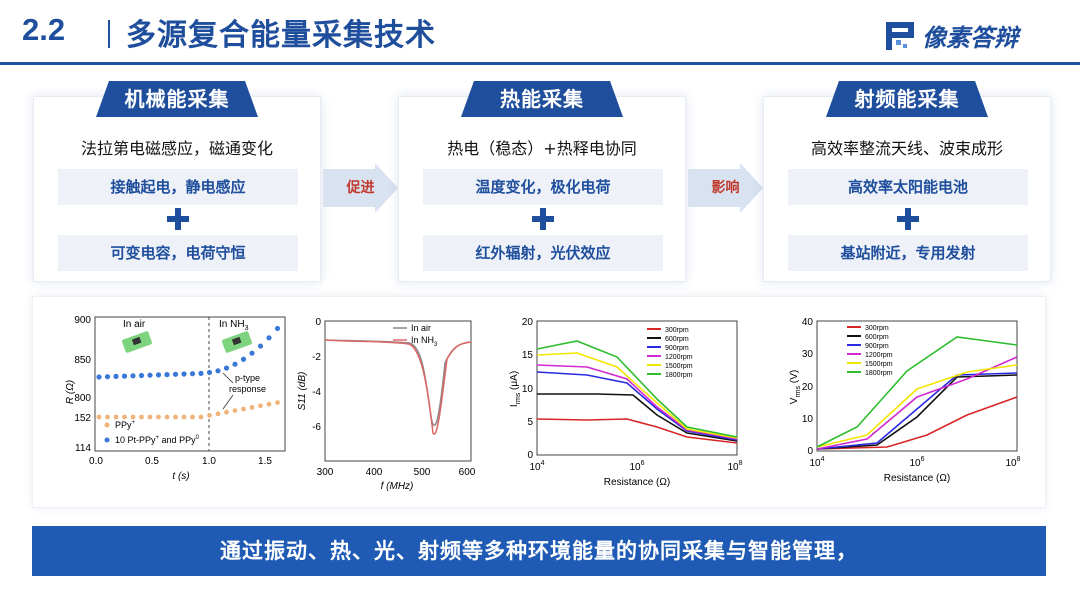 Image resolution: width=1080 pixels, height=607 pixels. What do you see at coordinates (209, 461) in the screenshot?
I see `x-tick: 1.0` at bounding box center [209, 461].